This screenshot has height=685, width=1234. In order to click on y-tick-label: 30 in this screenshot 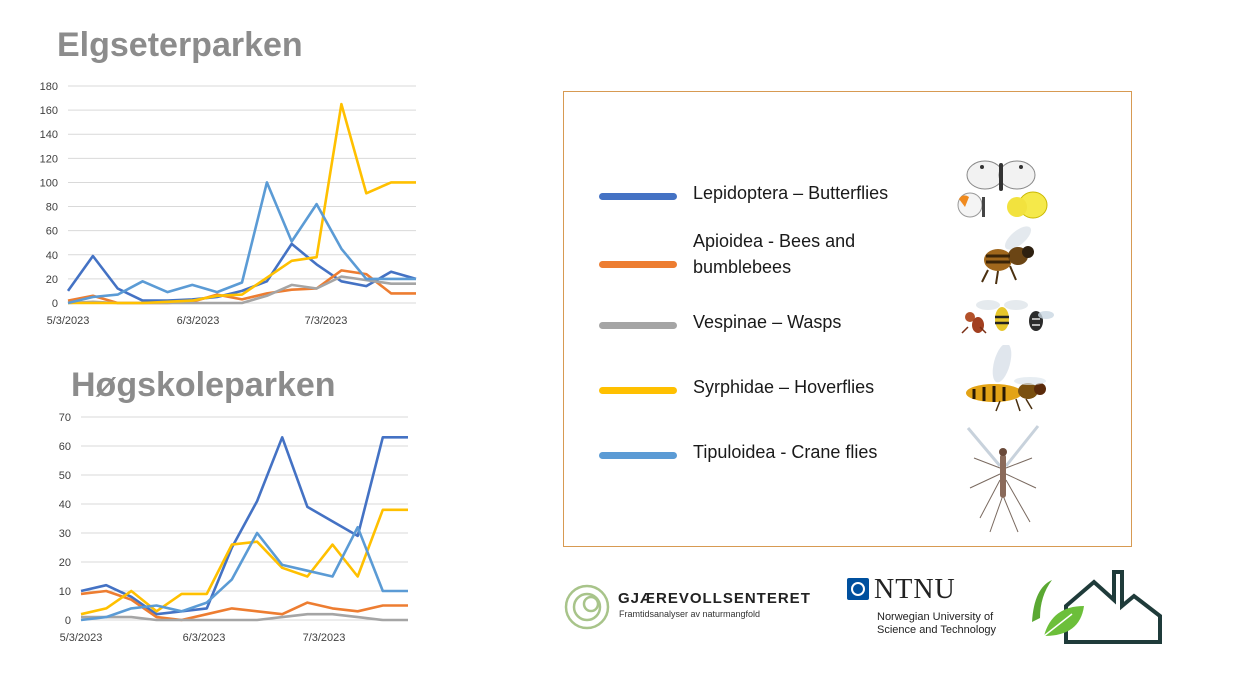, I will do `click(65, 534)`.